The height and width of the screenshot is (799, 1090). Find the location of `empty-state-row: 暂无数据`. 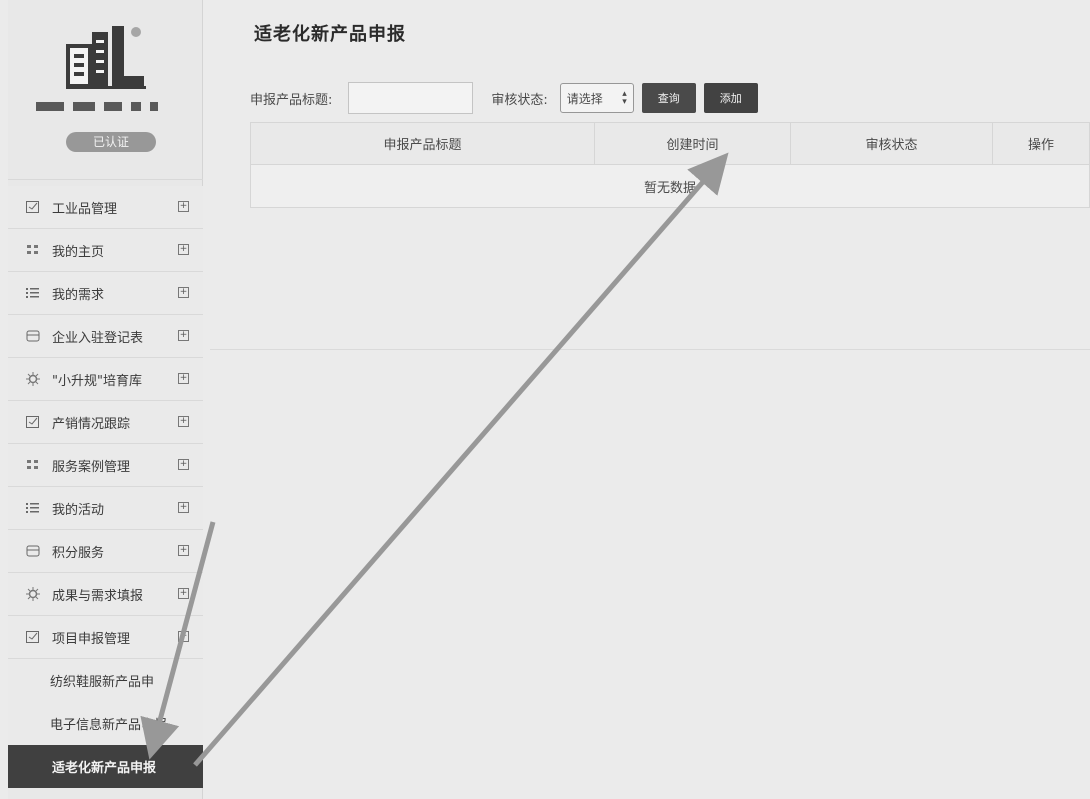

empty-state-row: 暂无数据 is located at coordinates (670, 186).